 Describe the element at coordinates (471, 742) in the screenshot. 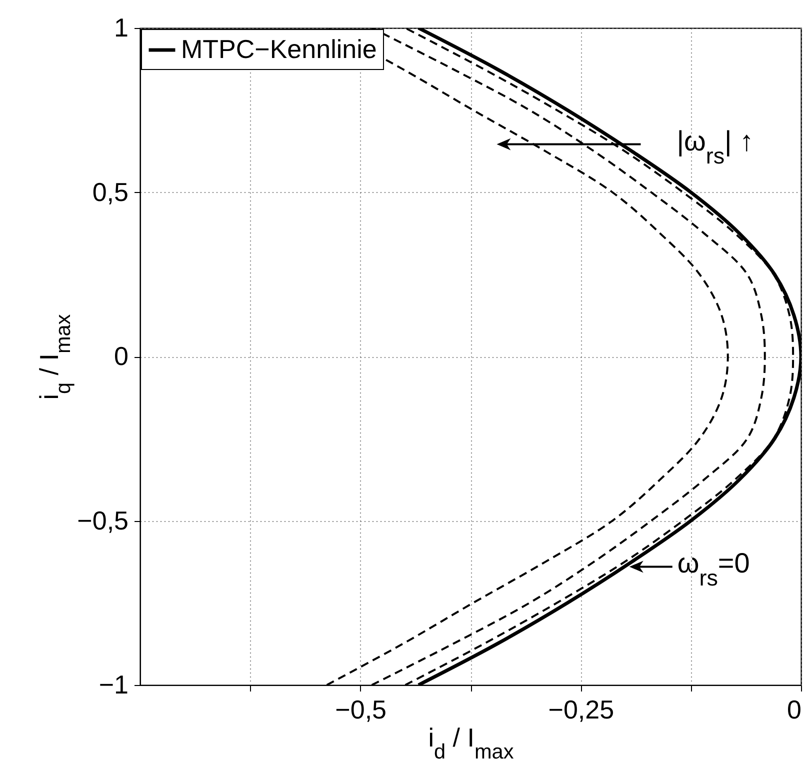

I see `x-axis-title: i$_{d}$ / I$_{max}$` at that location.